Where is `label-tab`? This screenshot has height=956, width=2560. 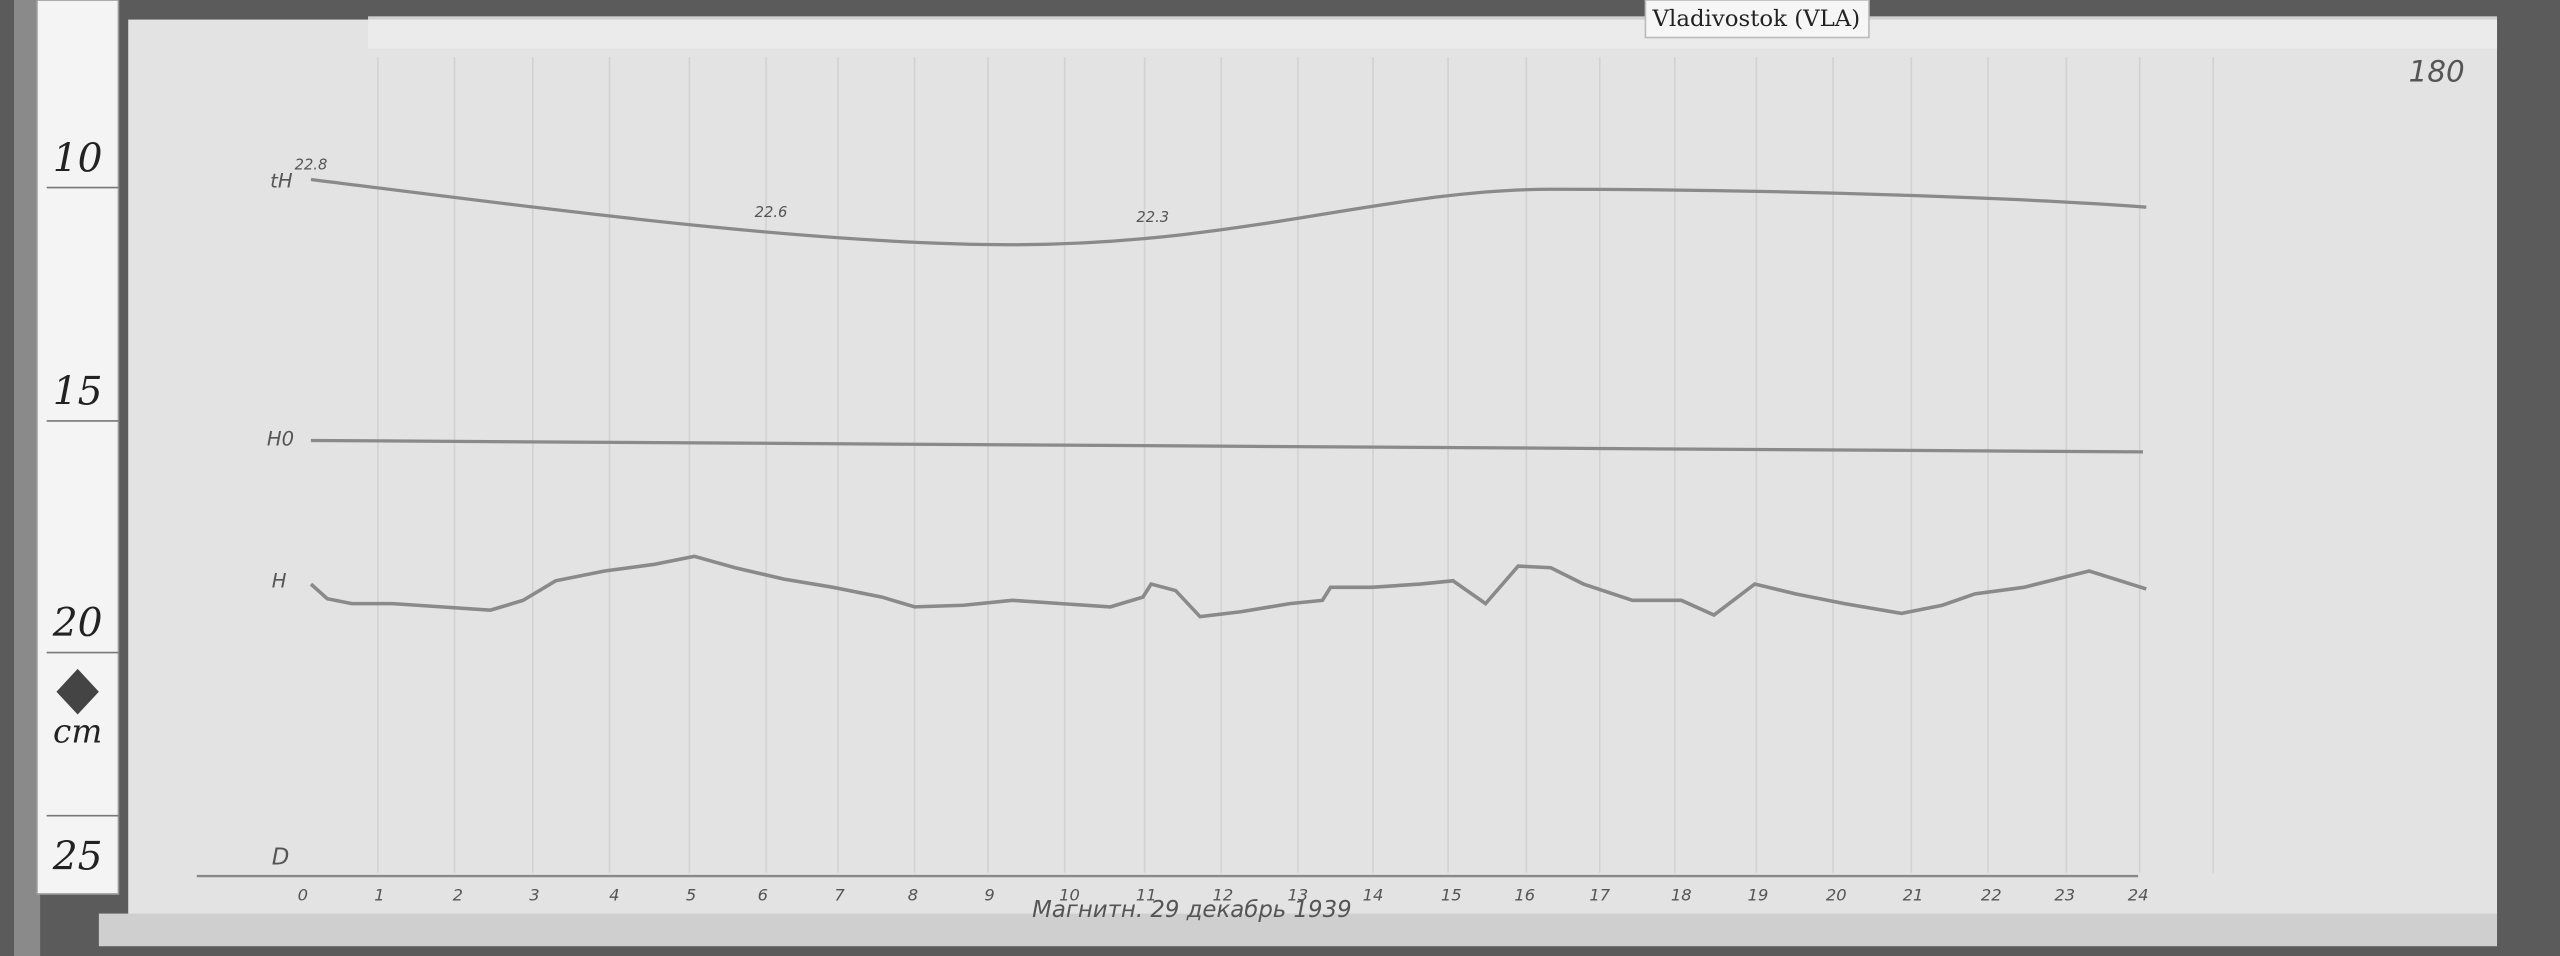 label-tab is located at coordinates (1757, 19).